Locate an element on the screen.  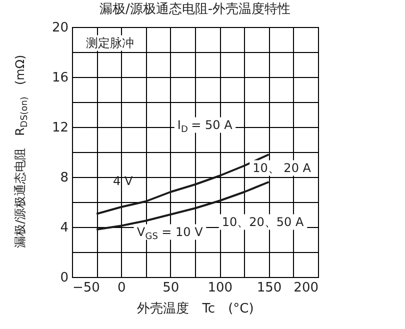
y-tick-label: 16 is located at coordinates (60, 78).